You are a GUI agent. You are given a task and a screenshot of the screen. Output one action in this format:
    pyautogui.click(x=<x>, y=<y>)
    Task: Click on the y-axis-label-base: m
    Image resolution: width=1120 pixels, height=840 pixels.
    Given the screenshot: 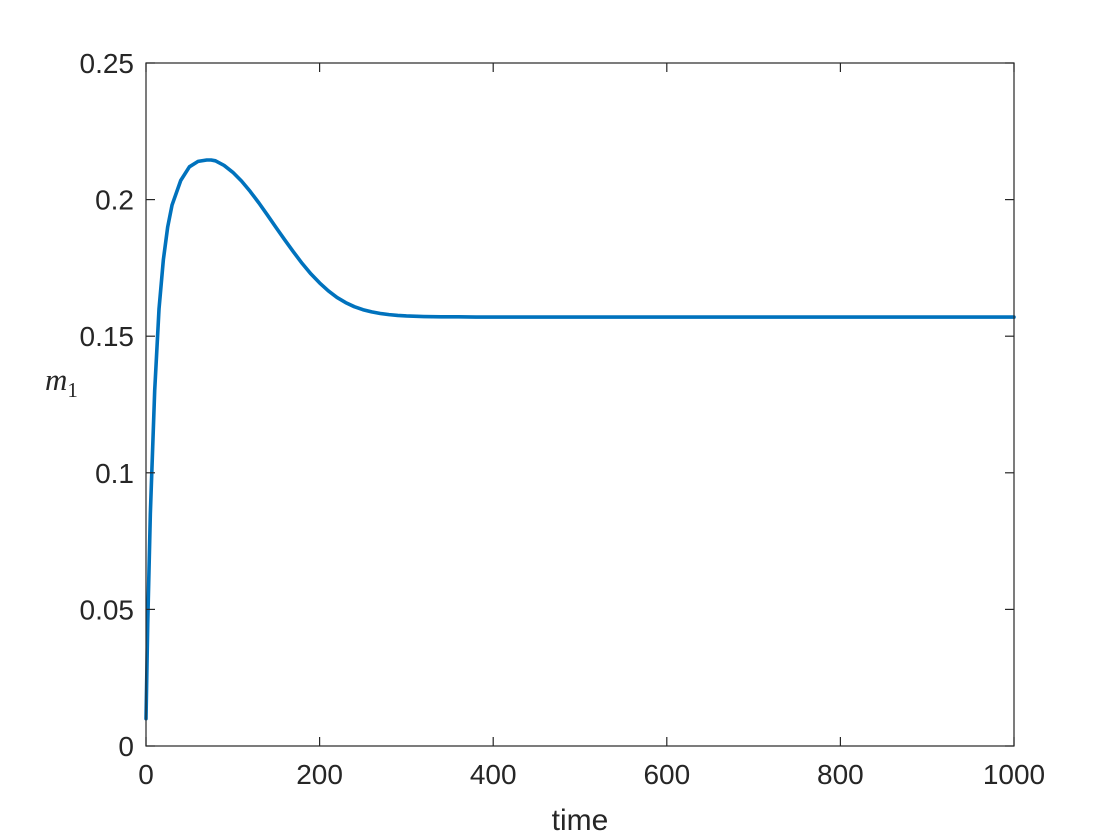 What is the action you would take?
    pyautogui.click(x=56, y=379)
    